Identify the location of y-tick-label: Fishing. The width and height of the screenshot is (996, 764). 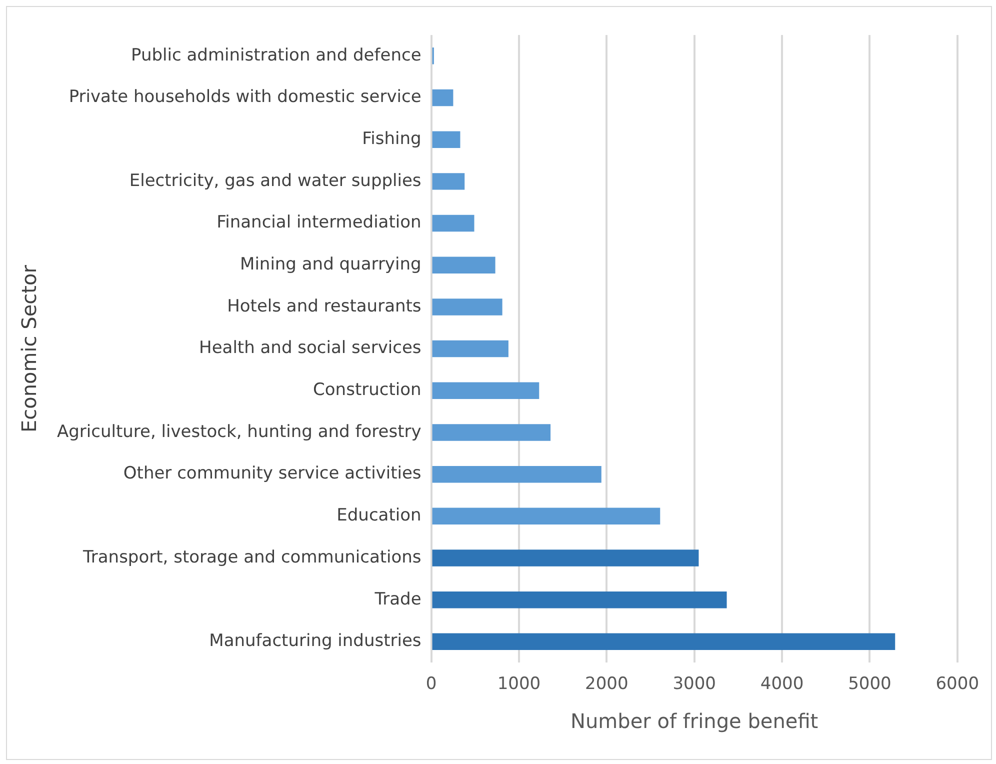
(392, 139).